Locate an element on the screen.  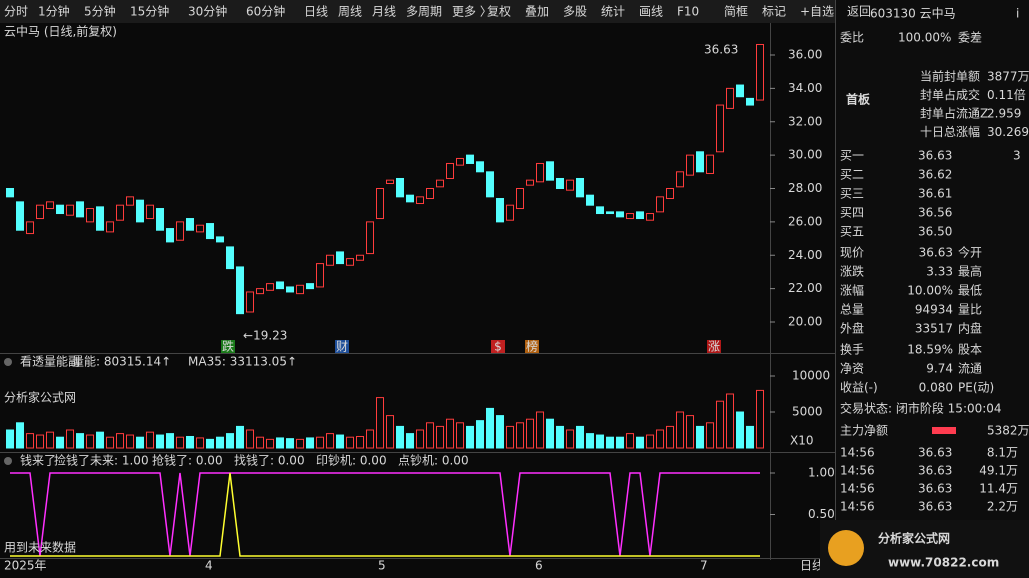
tick-volume: 49.1万 is located at coordinates (998, 471).